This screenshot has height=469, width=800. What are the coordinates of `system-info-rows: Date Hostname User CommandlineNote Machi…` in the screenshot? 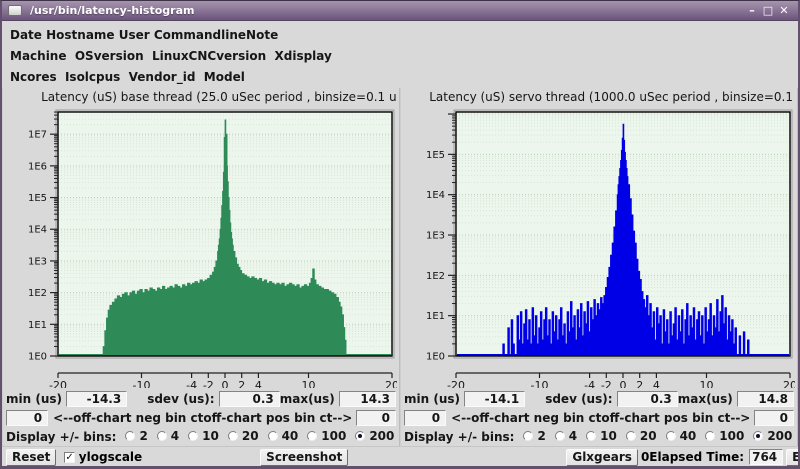 It's located at (400, 54).